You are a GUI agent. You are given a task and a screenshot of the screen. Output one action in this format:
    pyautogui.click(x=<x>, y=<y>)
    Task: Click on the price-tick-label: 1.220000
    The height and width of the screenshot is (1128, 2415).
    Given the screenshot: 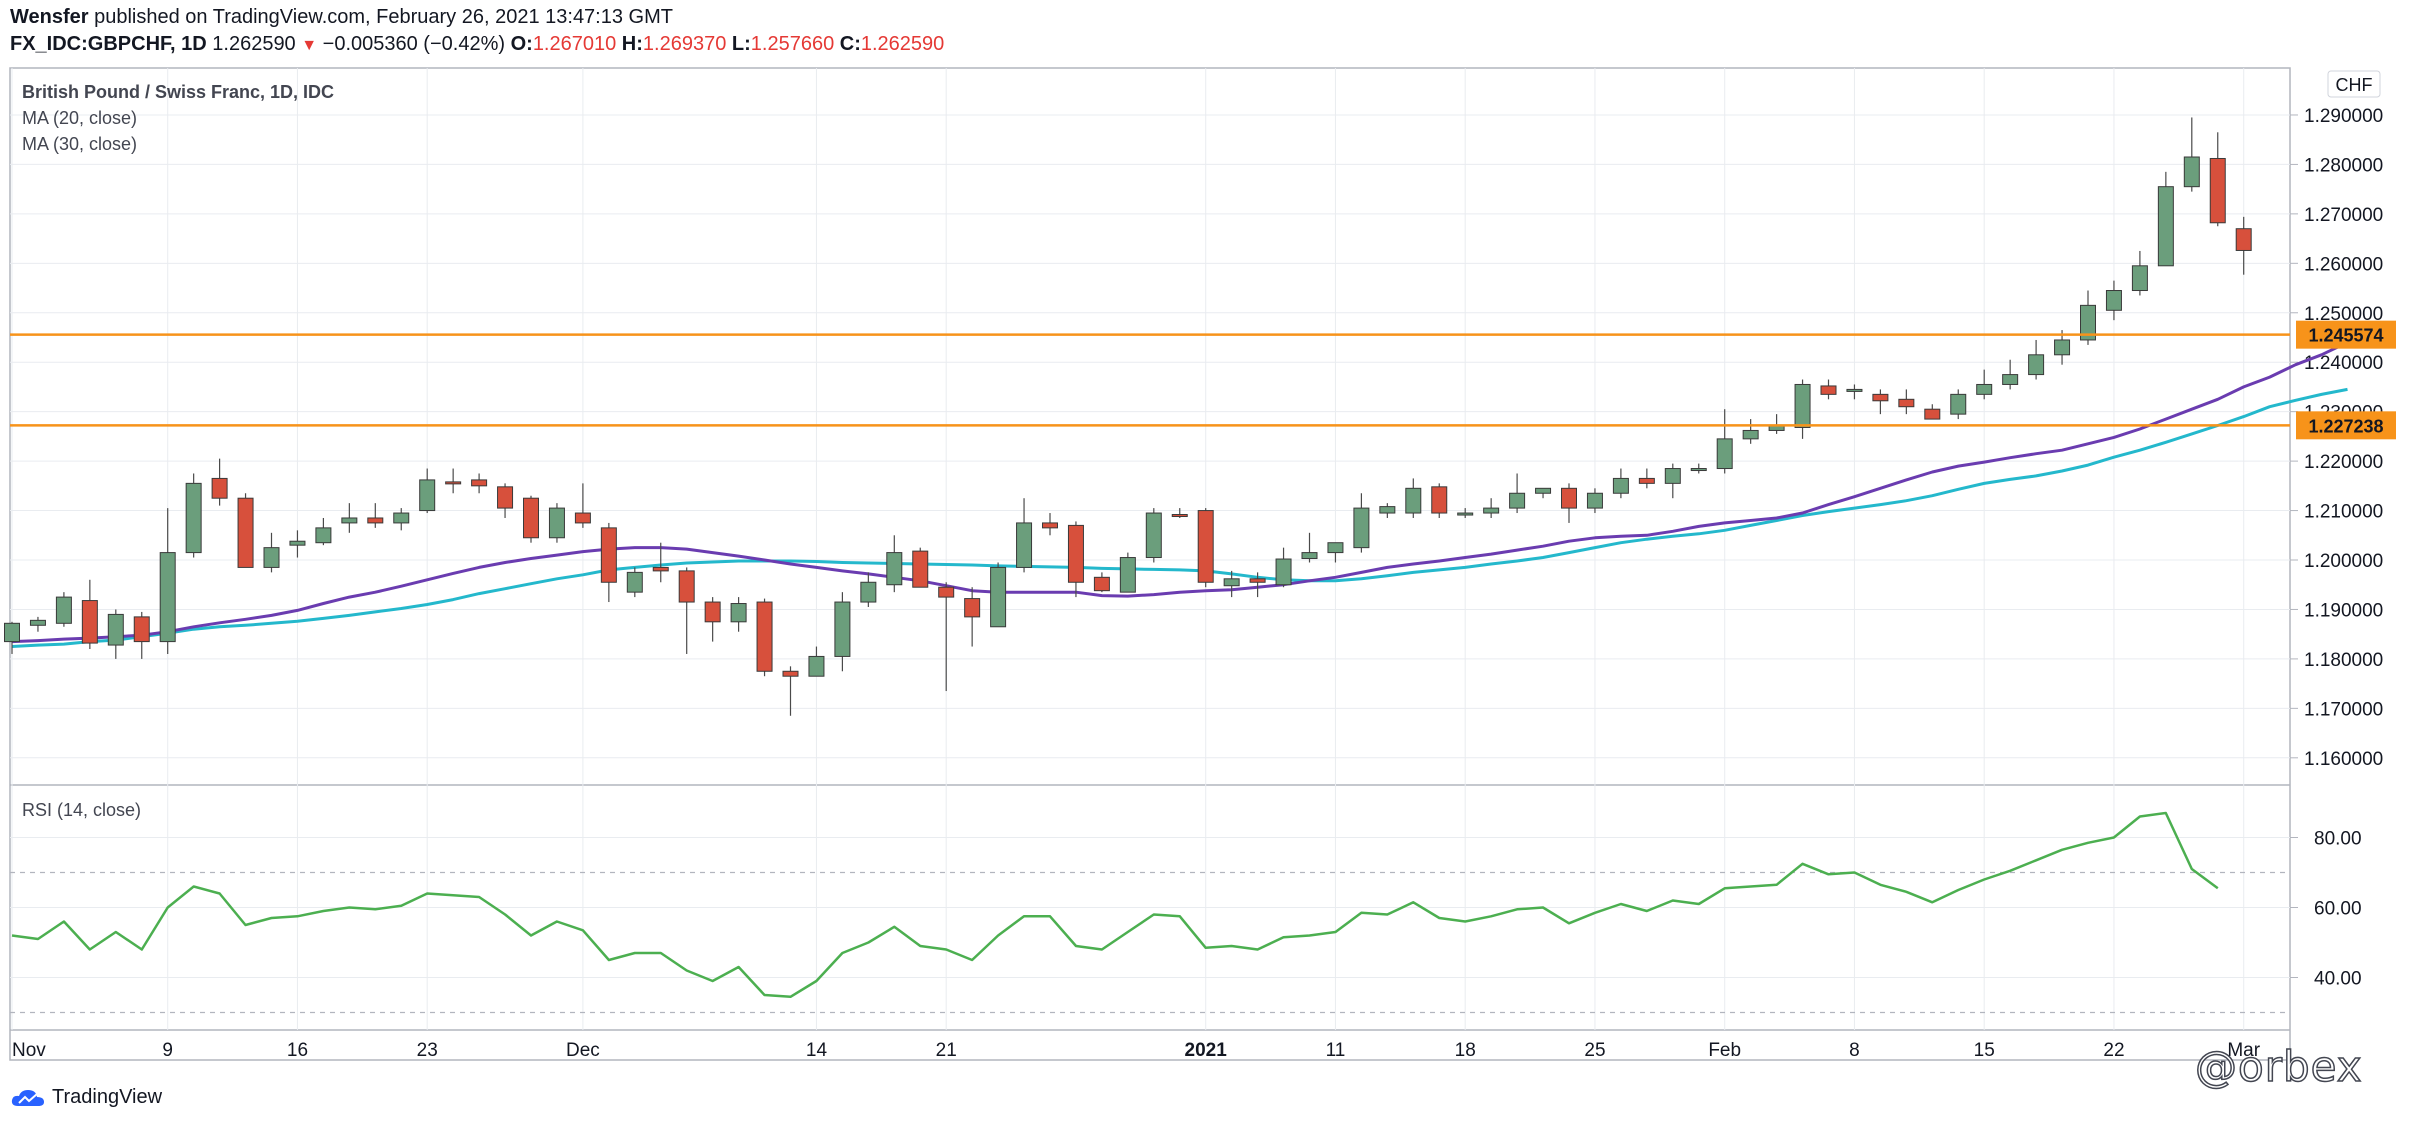 What is the action you would take?
    pyautogui.click(x=2343, y=462)
    